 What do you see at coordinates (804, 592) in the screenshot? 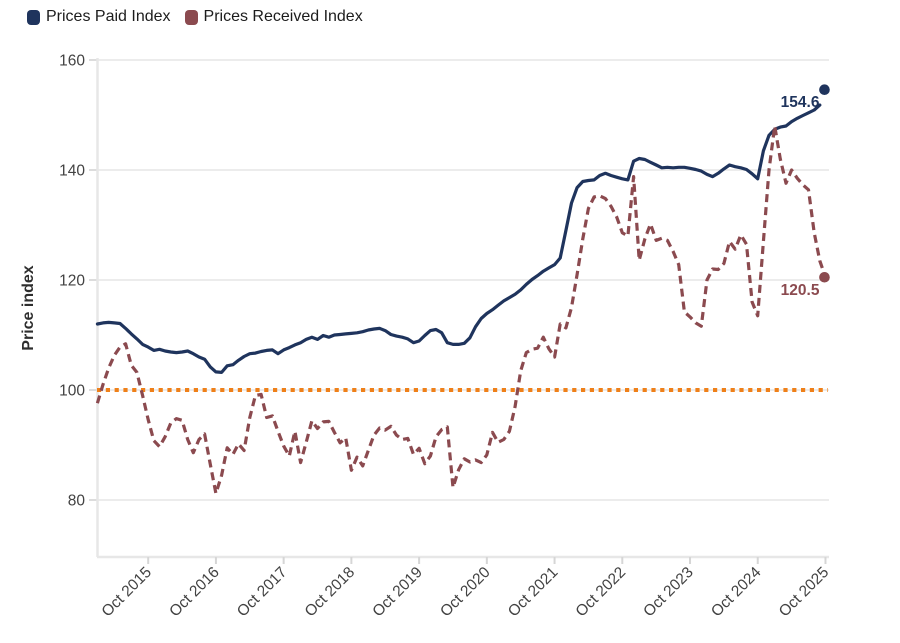
I see `x-tick-label-oct-2025: Oct 2025` at bounding box center [804, 592].